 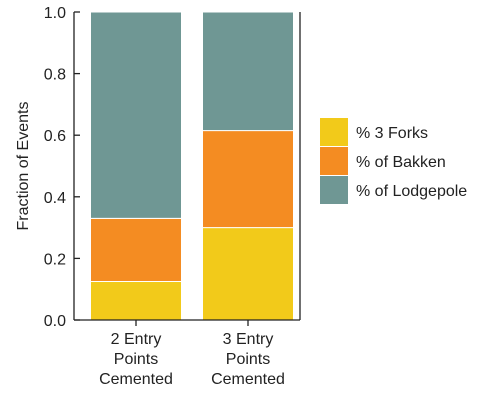 I want to click on legend: % 3 Forks % of Bakken % of Lodgepole, so click(x=393, y=161).